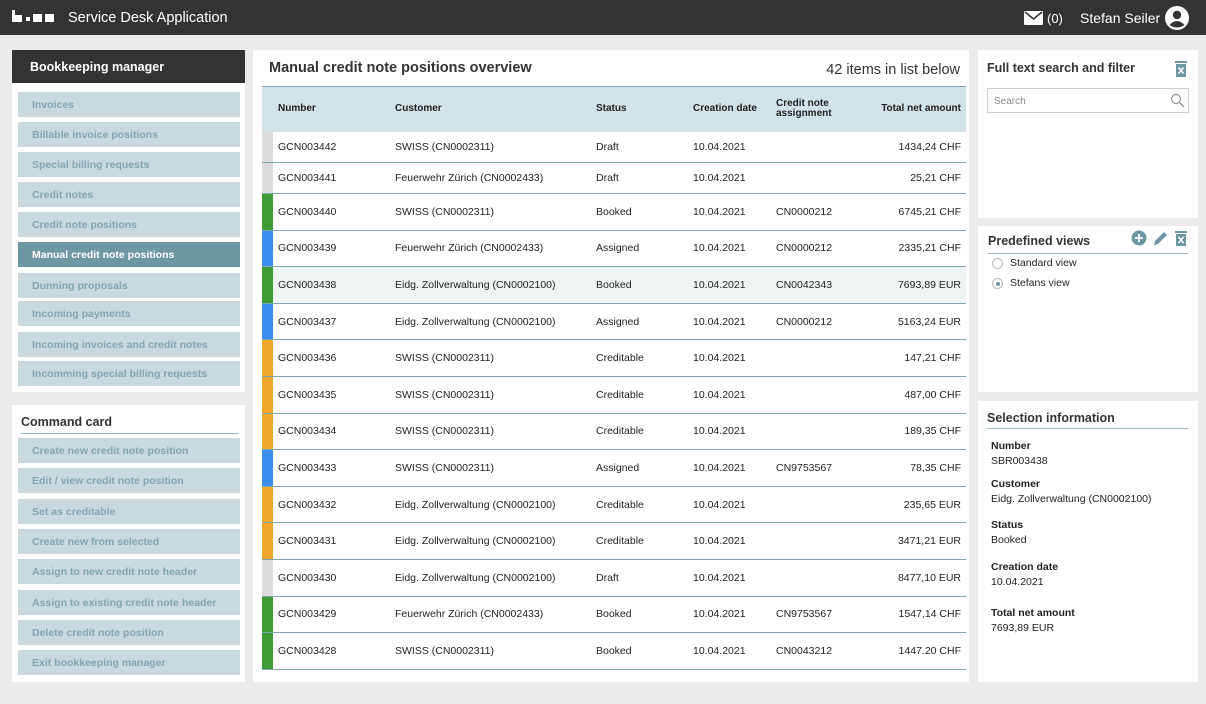 The width and height of the screenshot is (1206, 704). Describe the element at coordinates (307, 248) in the screenshot. I see `cell: GCN003439` at that location.